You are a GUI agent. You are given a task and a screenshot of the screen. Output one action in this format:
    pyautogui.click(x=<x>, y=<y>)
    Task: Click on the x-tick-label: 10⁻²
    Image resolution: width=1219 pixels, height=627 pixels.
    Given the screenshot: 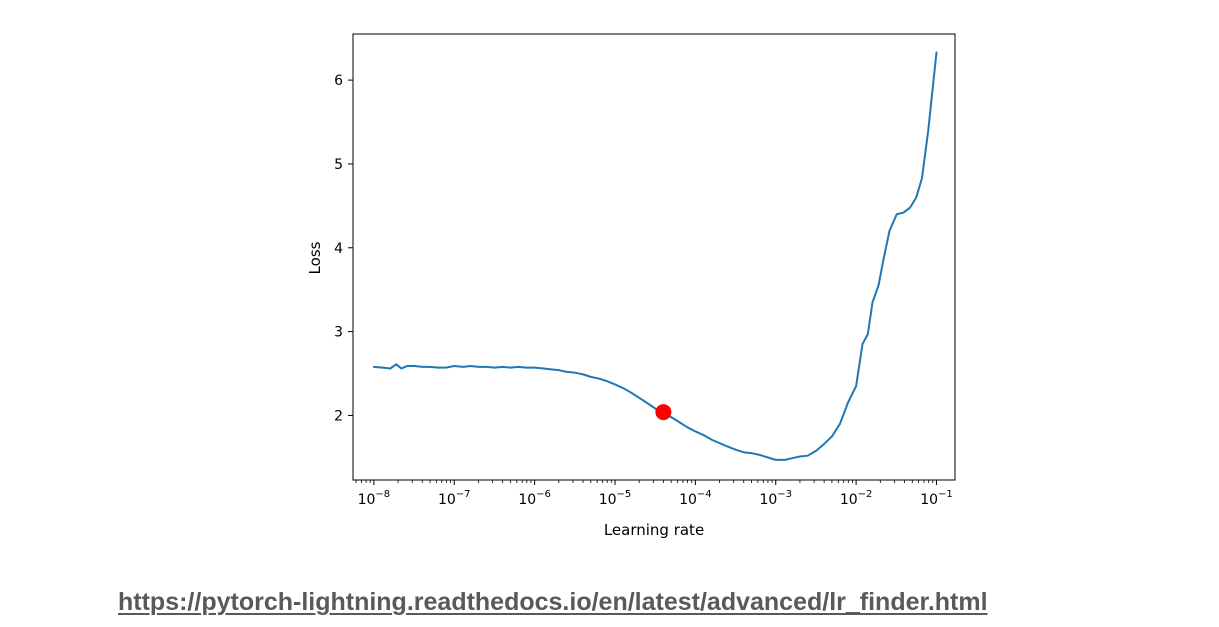 What is the action you would take?
    pyautogui.click(x=856, y=498)
    